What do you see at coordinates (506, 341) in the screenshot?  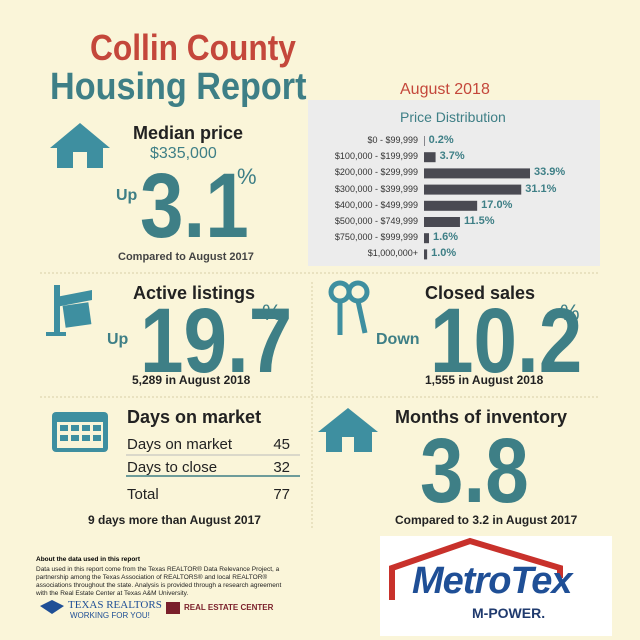 I see `change: 10.2` at bounding box center [506, 341].